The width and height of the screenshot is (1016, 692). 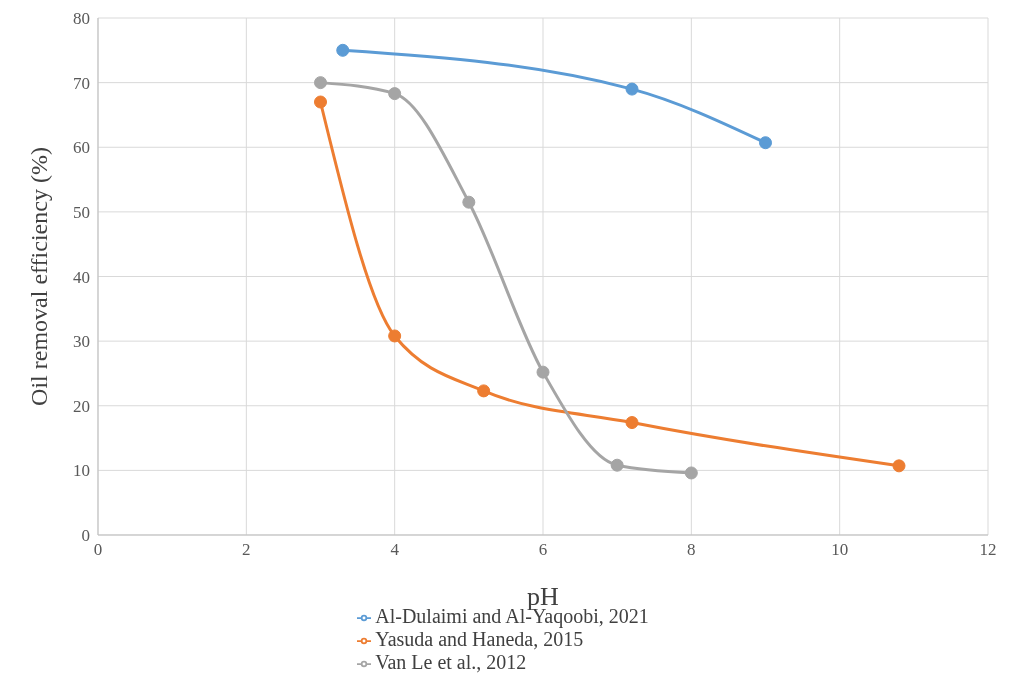 What do you see at coordinates (840, 550) in the screenshot?
I see `x-tick-label: 10` at bounding box center [840, 550].